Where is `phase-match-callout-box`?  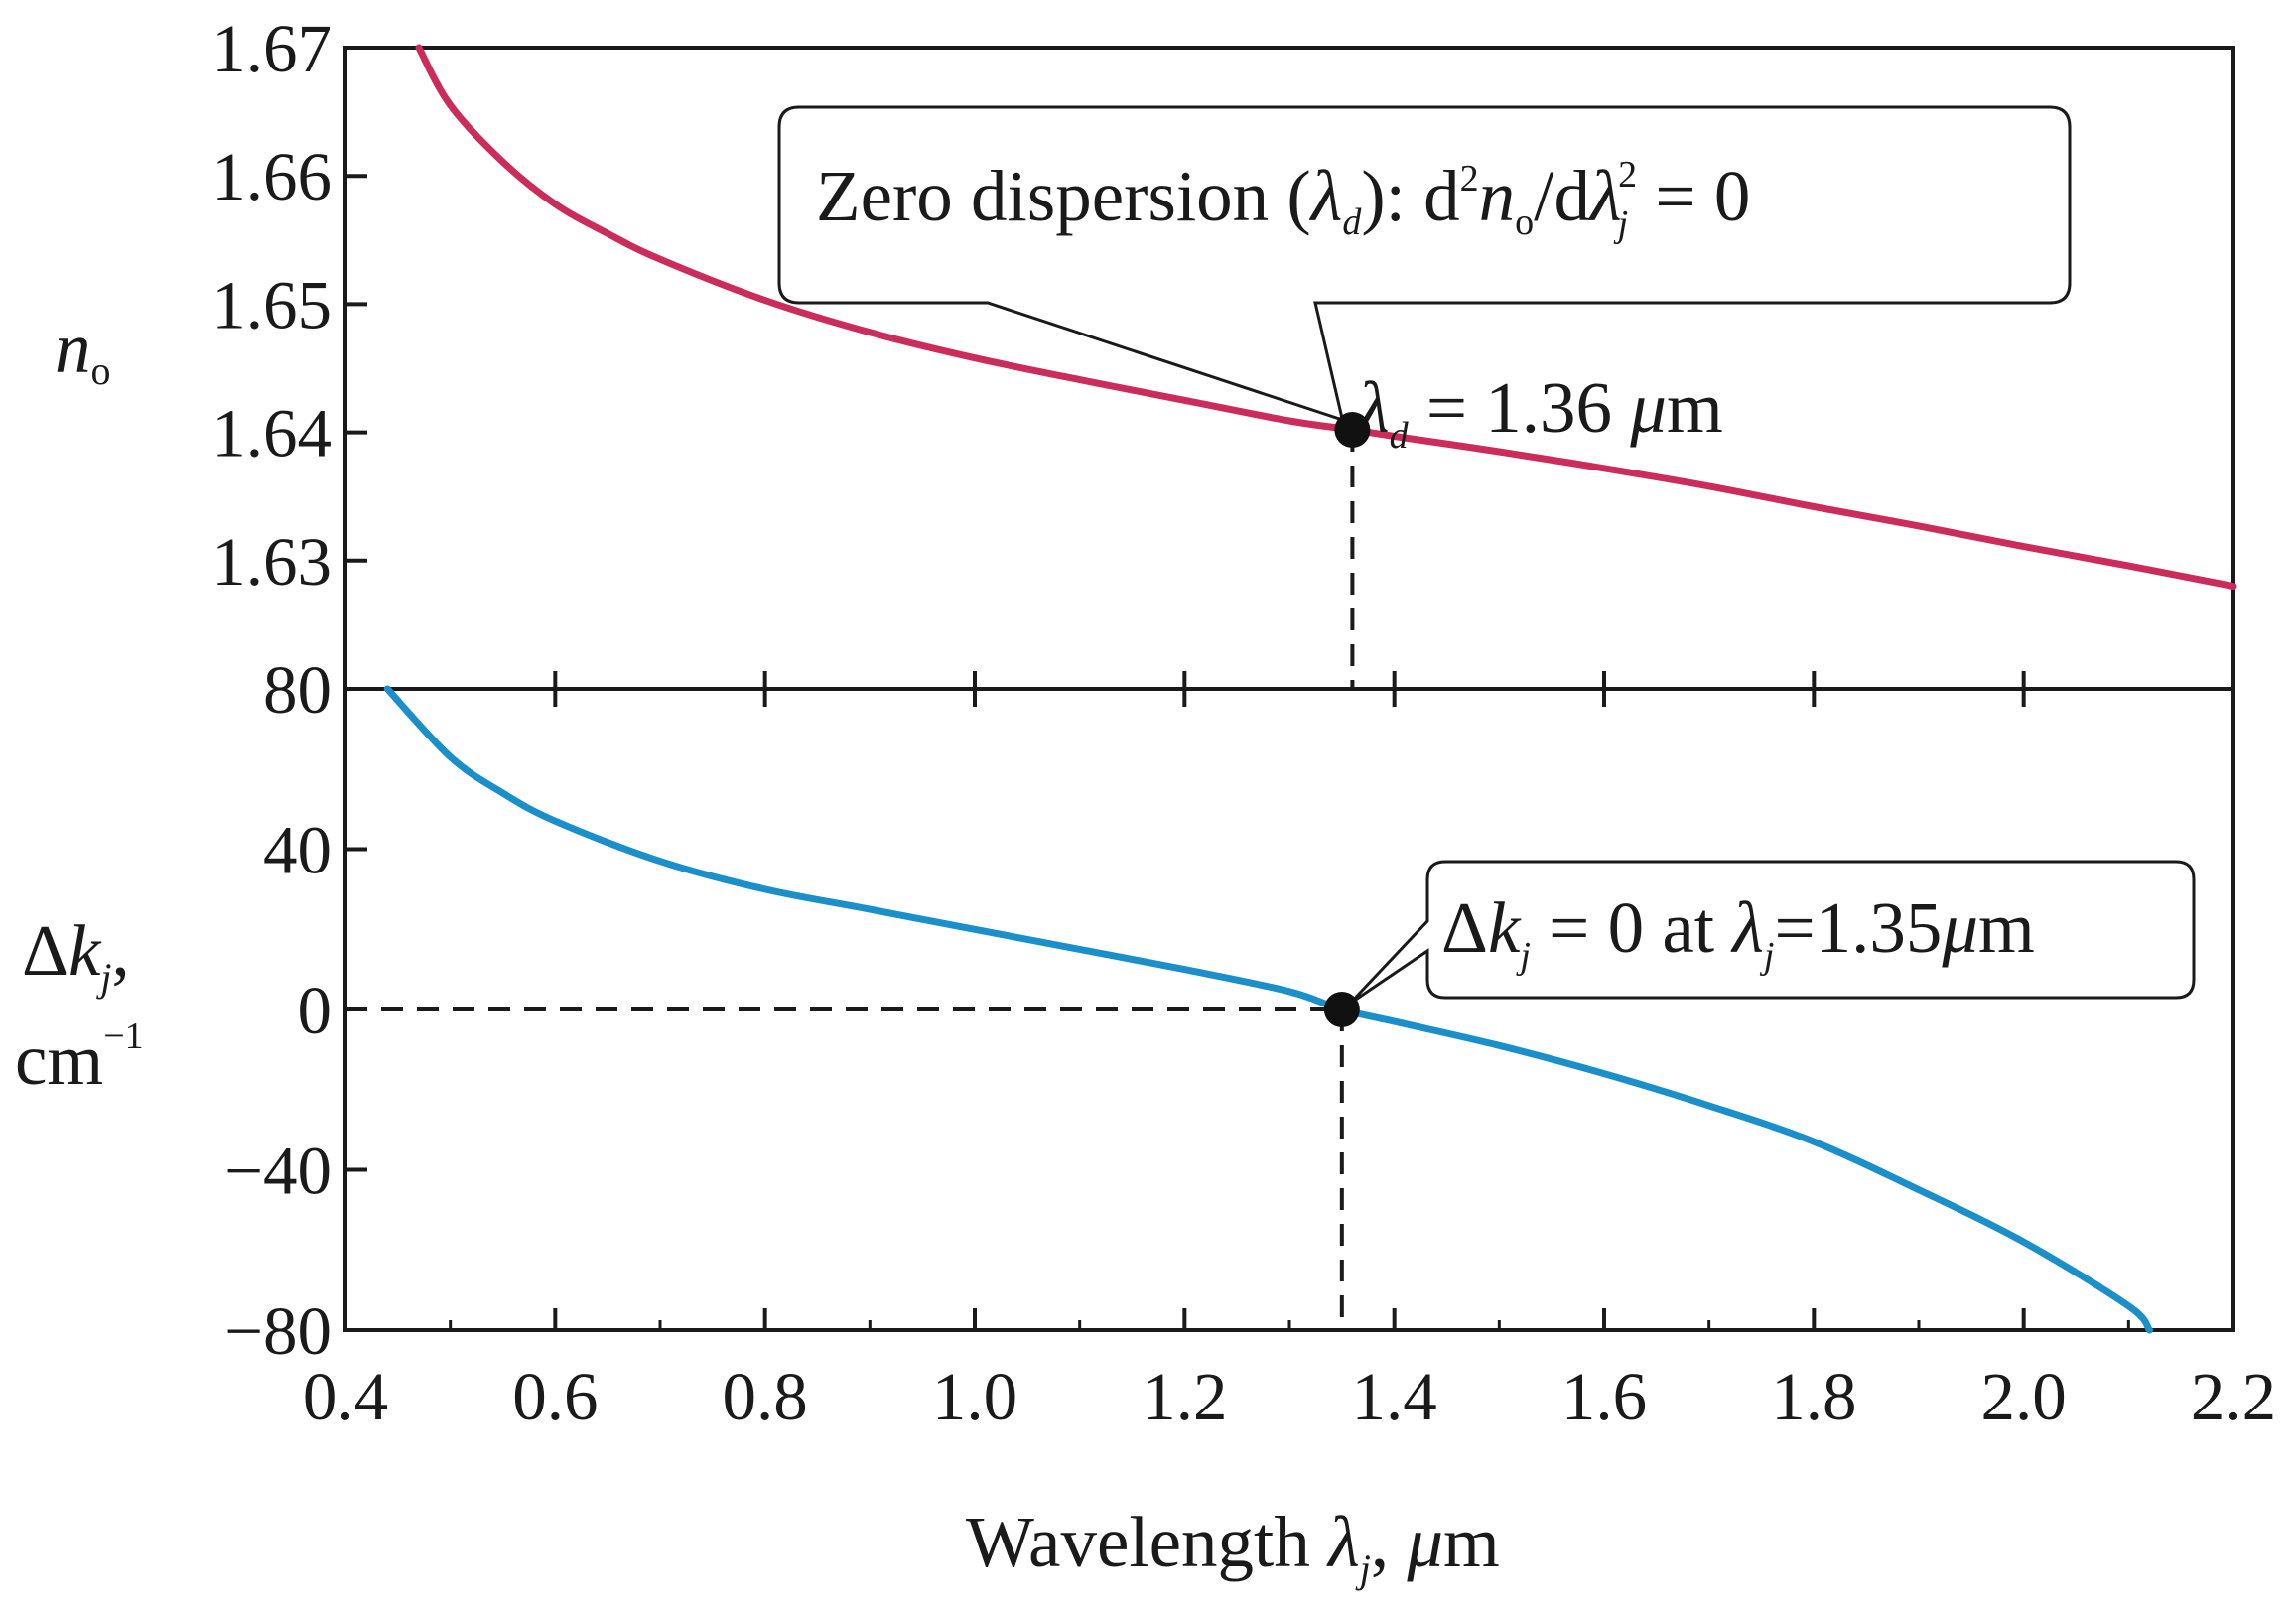
phase-match-callout-box is located at coordinates (1772, 933).